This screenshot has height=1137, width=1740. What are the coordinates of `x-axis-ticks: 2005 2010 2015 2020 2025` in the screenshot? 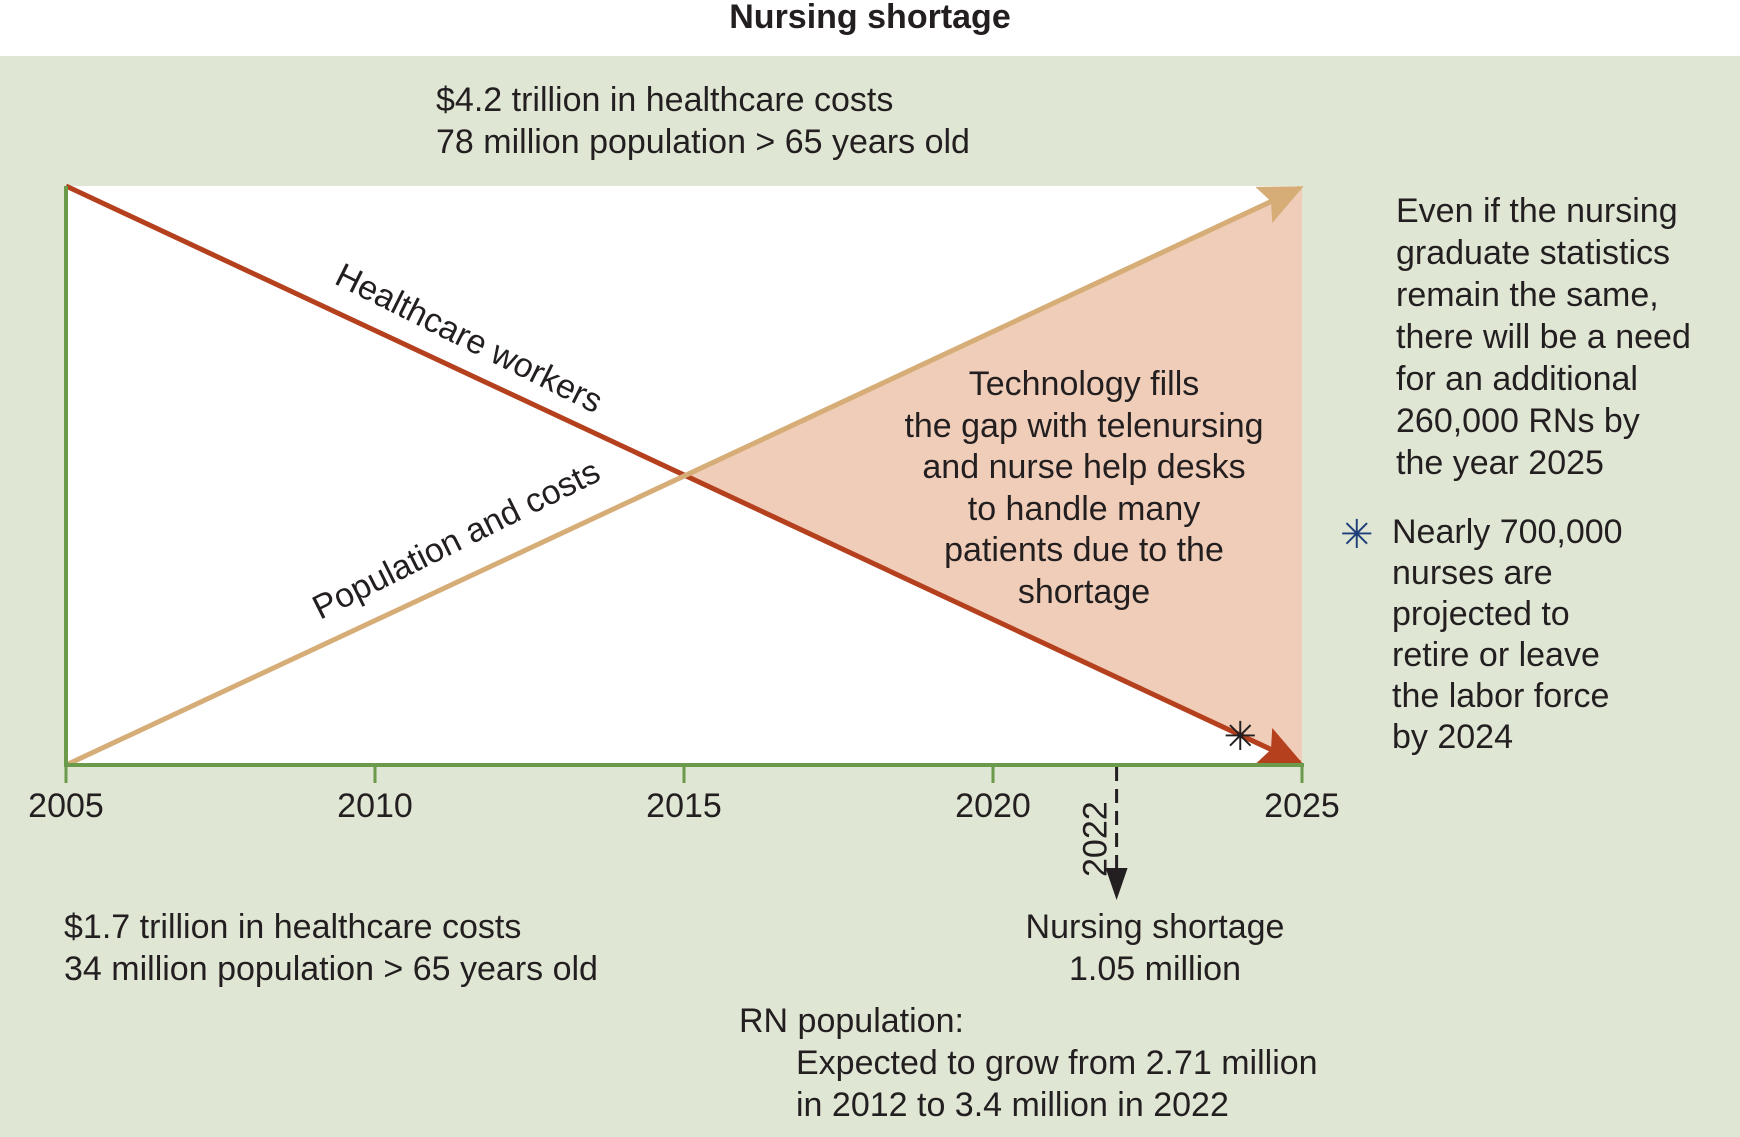 It's located at (684, 795).